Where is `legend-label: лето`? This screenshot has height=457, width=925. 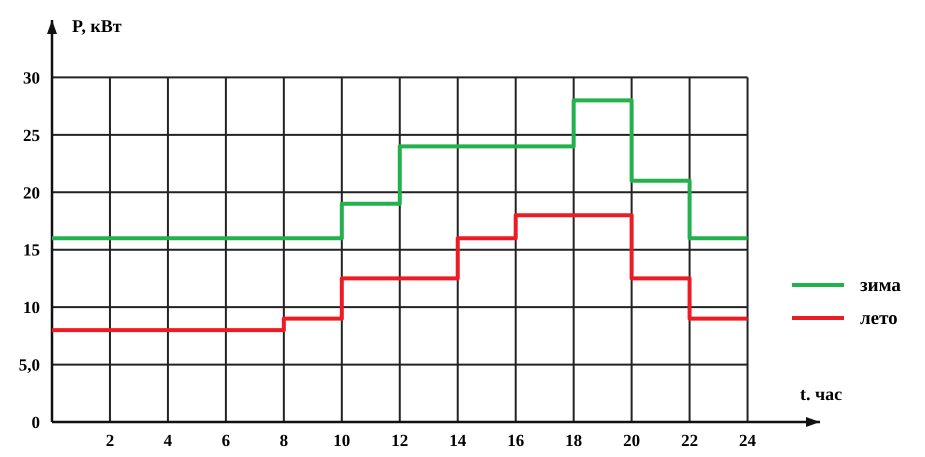
legend-label: лето is located at coordinates (879, 318).